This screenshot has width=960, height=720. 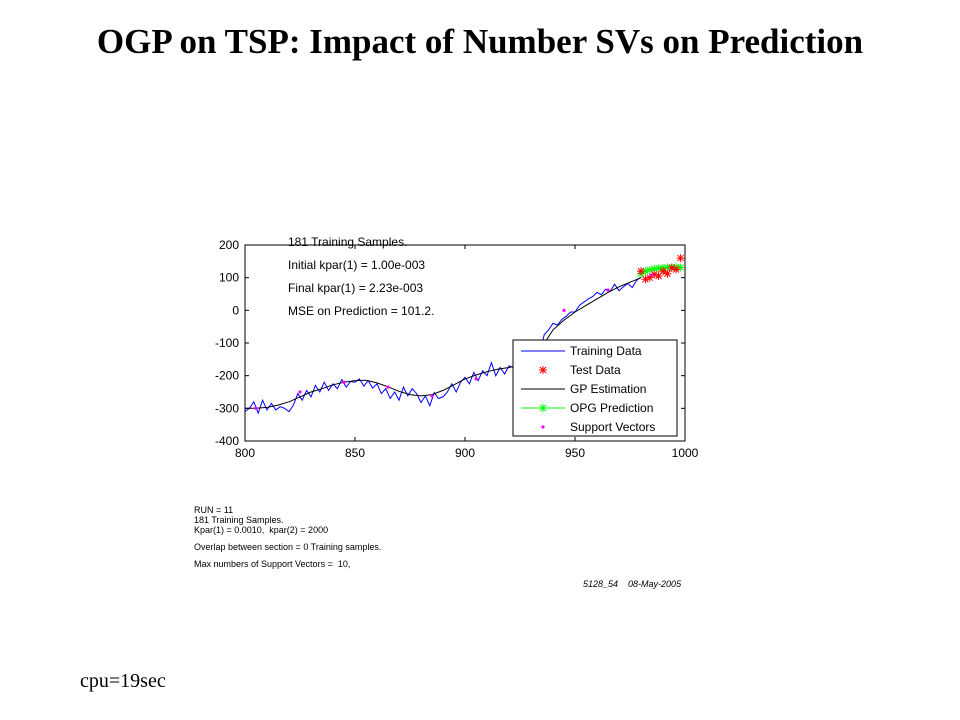 What do you see at coordinates (685, 453) in the screenshot?
I see `x-tick-label: 1000` at bounding box center [685, 453].